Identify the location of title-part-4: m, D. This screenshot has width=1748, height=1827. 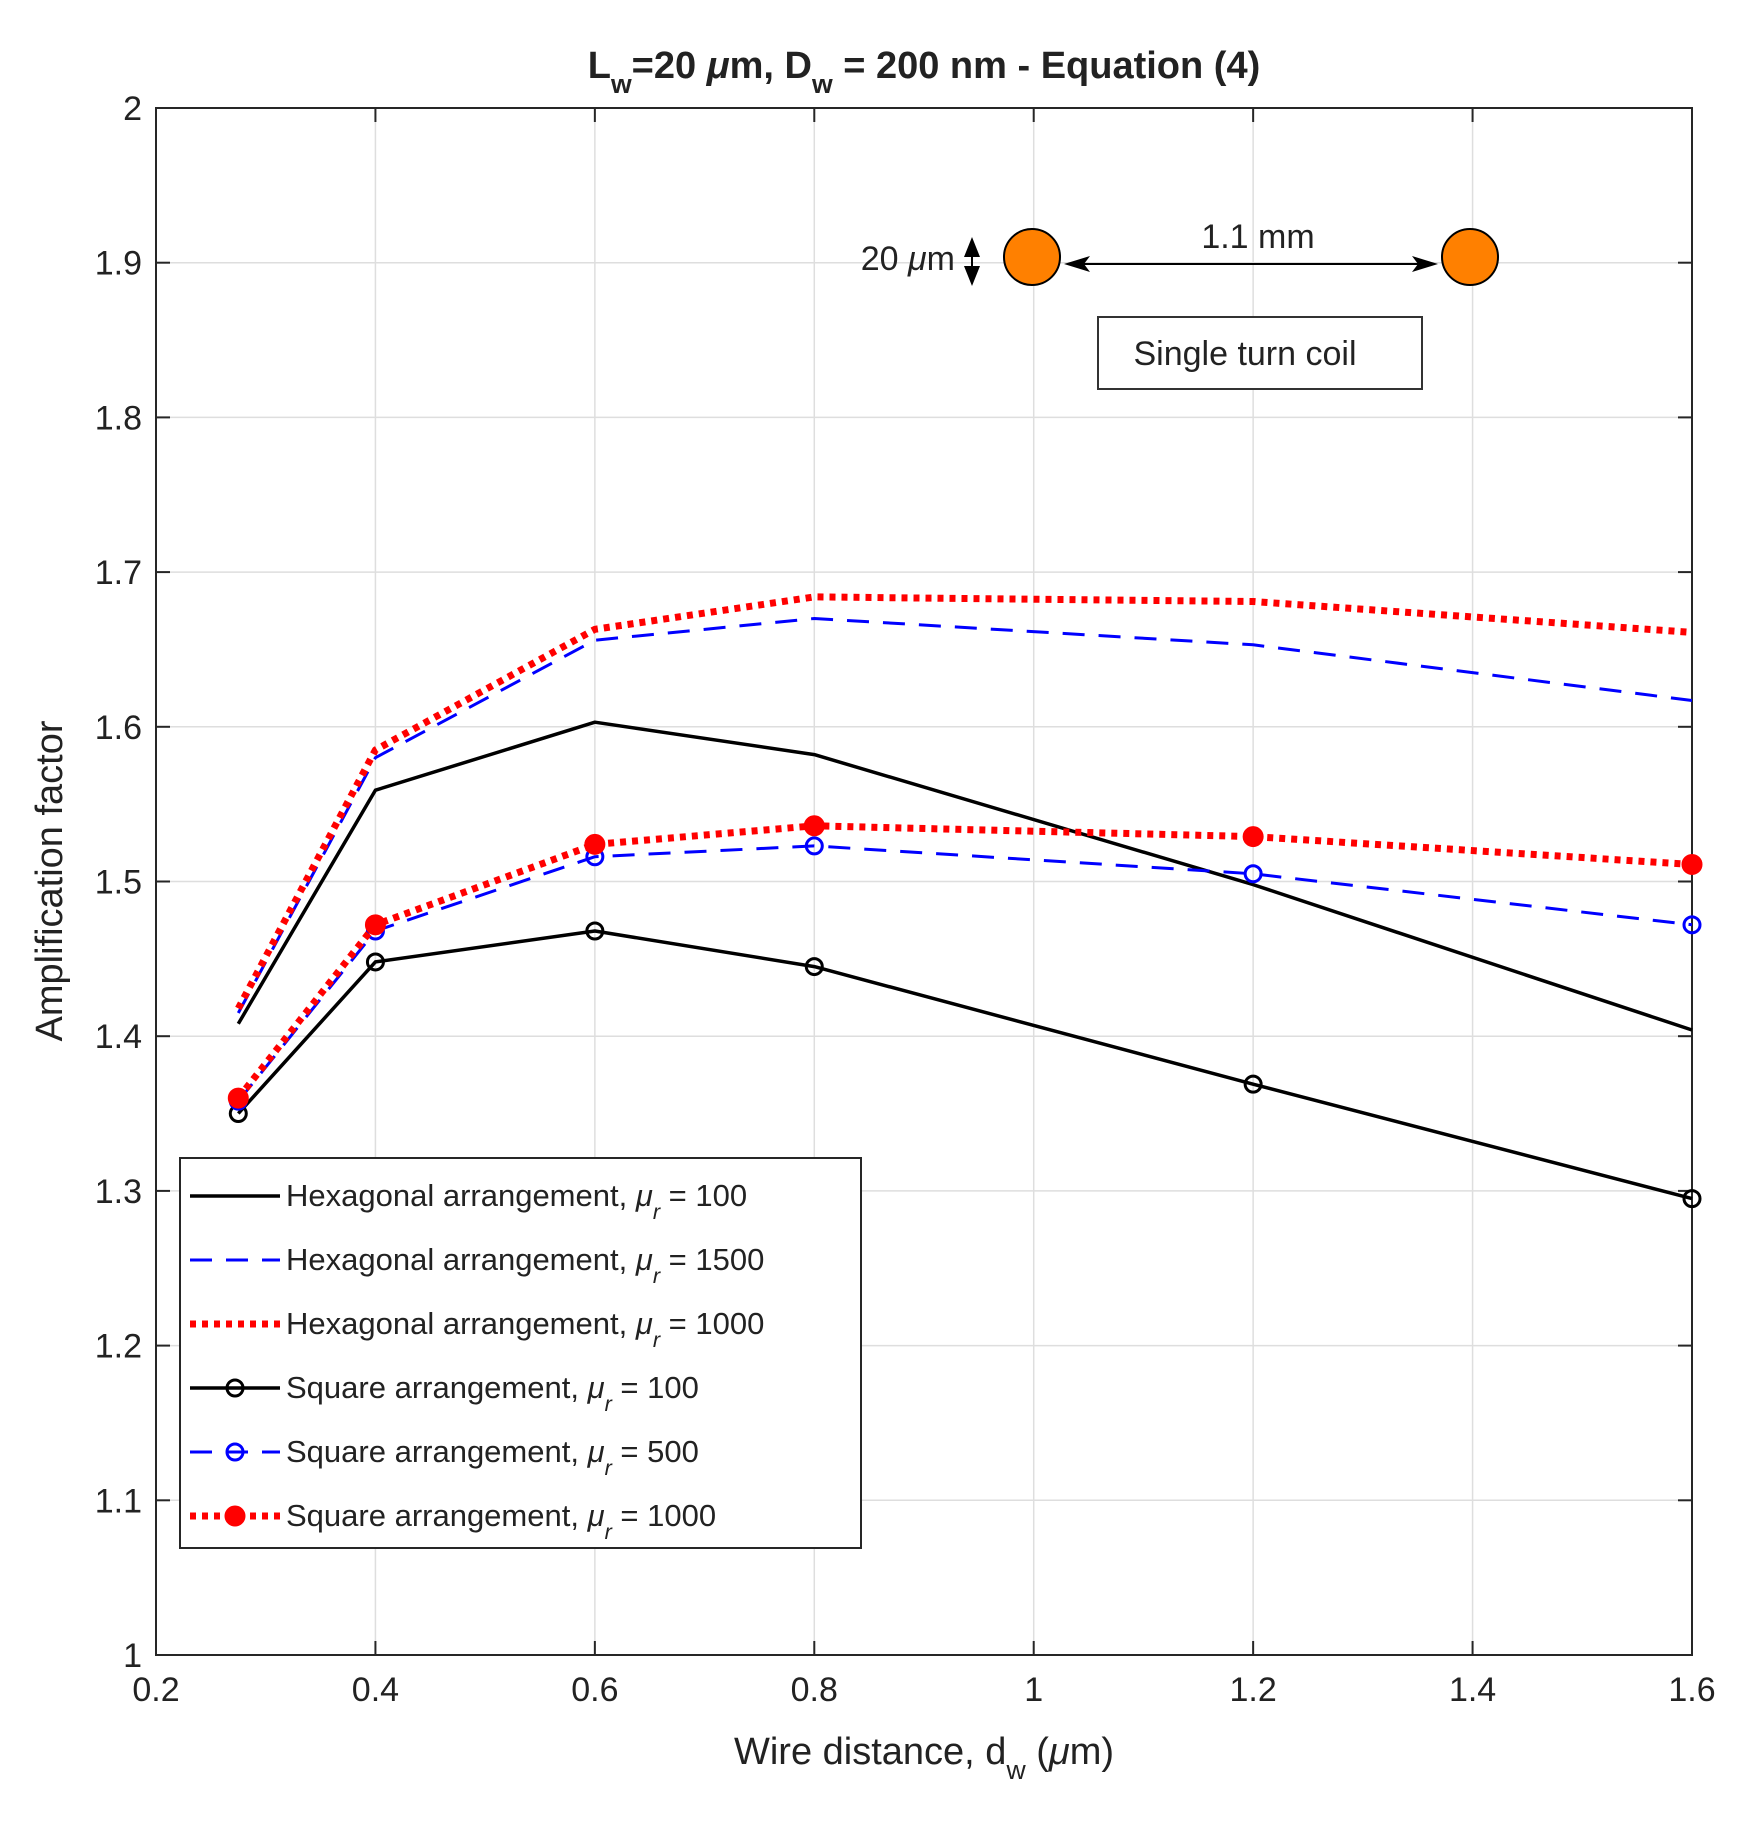
(771, 66).